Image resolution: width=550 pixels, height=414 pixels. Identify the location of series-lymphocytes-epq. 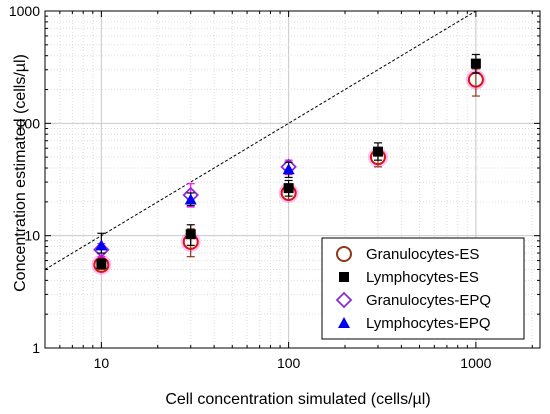
(195, 207).